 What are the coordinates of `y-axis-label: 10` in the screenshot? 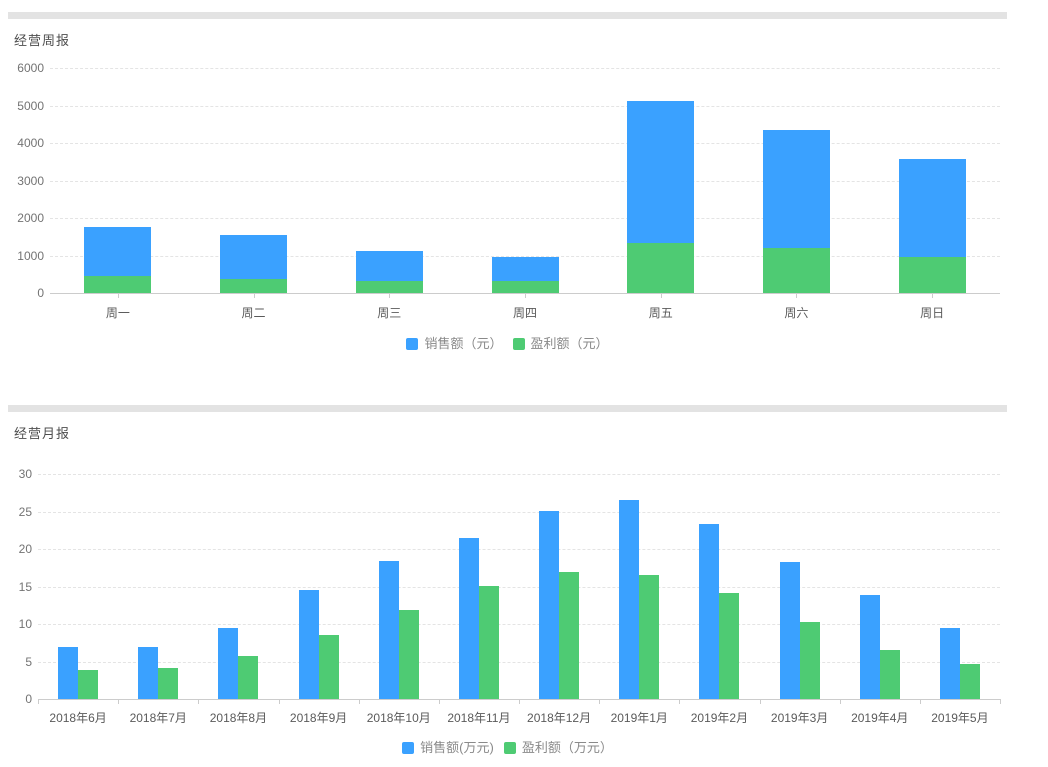 It's located at (25, 624).